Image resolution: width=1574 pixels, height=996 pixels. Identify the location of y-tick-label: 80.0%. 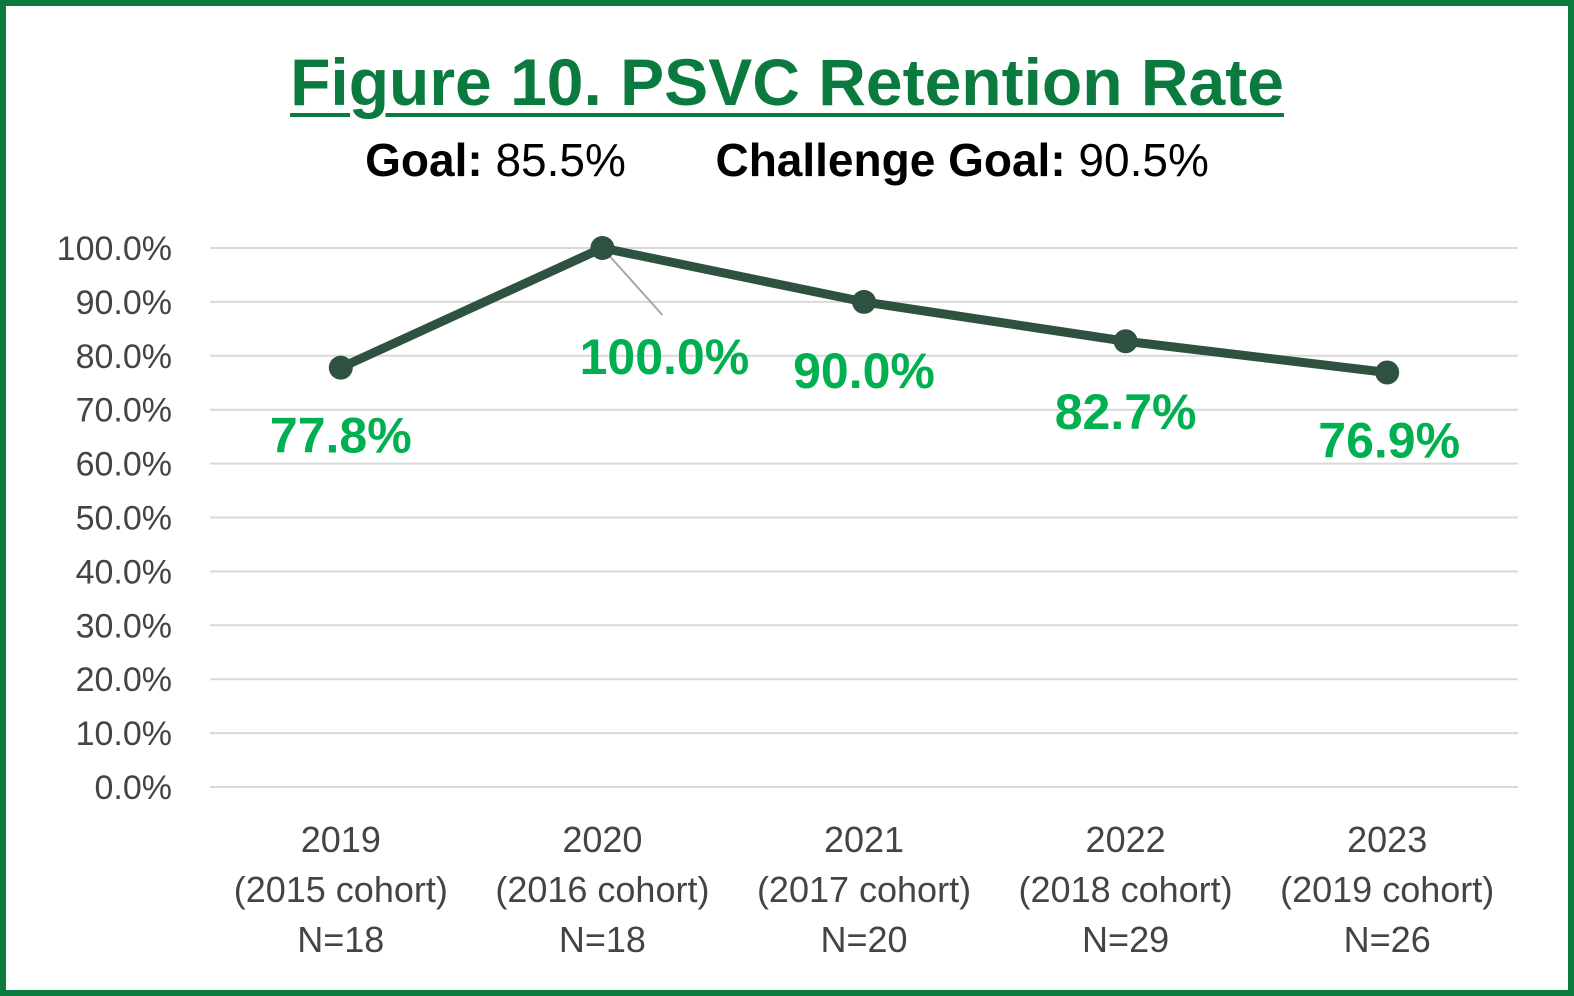
(124, 357).